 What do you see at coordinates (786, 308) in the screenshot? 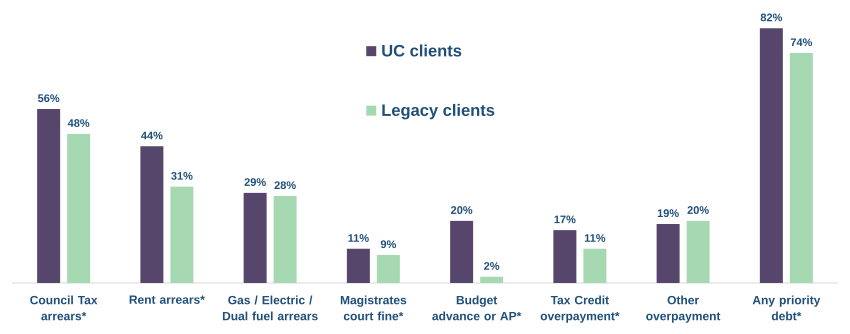
I see `x-tick-label: Any priority debt*` at bounding box center [786, 308].